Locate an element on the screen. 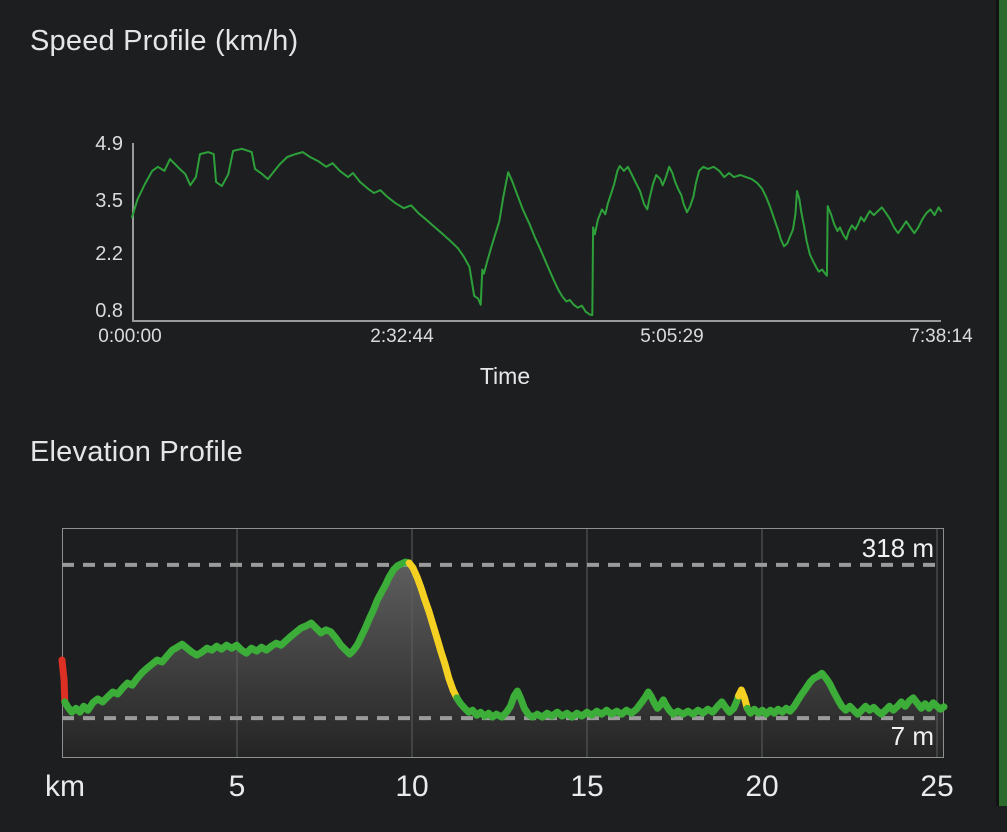  elevation-max-label: 318 m is located at coordinates (897, 548).